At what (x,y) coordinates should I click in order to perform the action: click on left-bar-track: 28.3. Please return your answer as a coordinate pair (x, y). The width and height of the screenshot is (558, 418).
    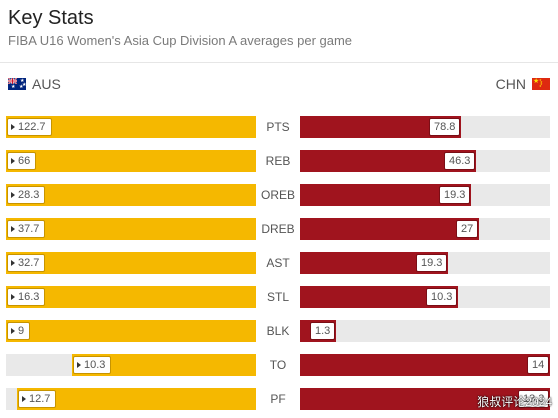
    Looking at the image, I should click on (131, 195).